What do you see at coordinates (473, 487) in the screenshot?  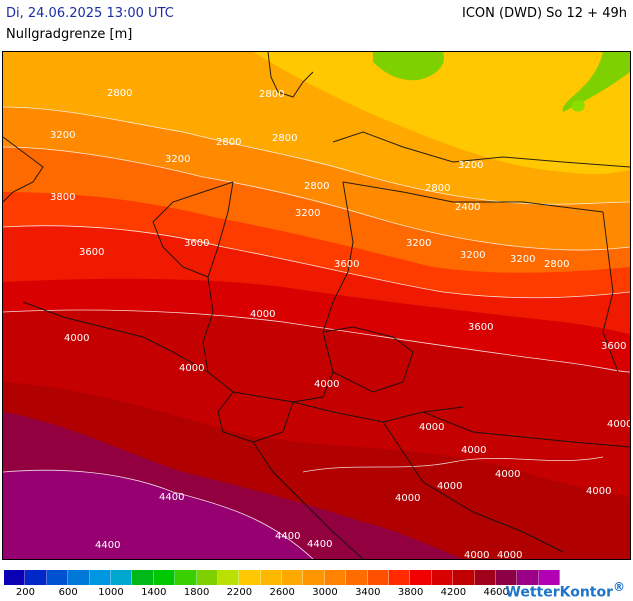 I see `border-balkans` at bounding box center [473, 487].